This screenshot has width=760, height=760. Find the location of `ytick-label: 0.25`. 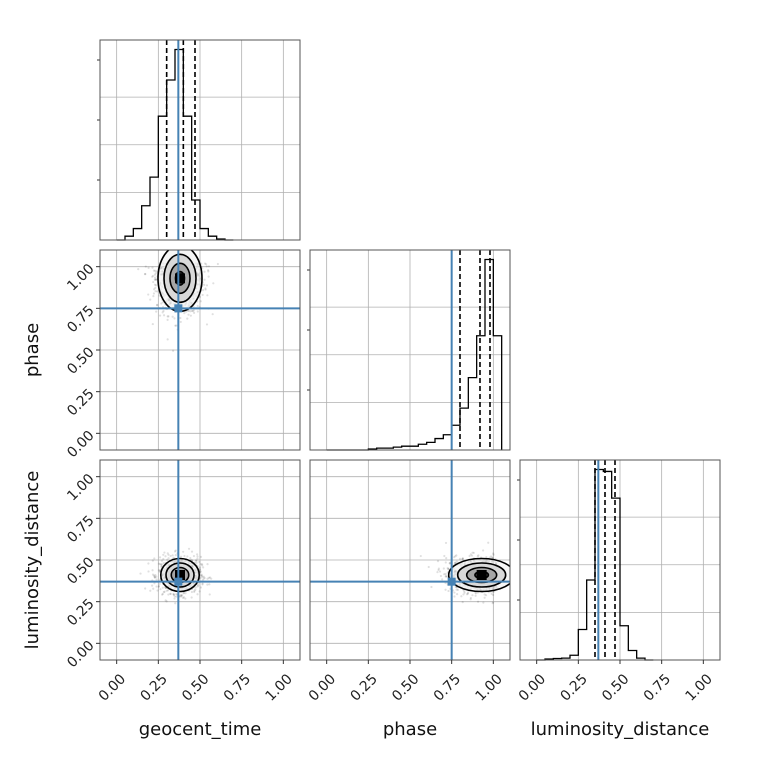

ytick-label: 0.25 is located at coordinates (80, 402).